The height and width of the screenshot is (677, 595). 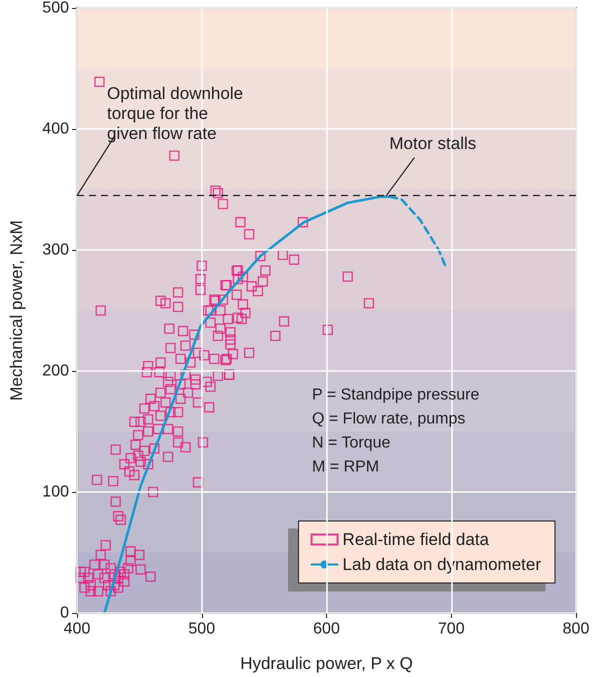 I want to click on x-tick-label: 600, so click(x=326, y=629).